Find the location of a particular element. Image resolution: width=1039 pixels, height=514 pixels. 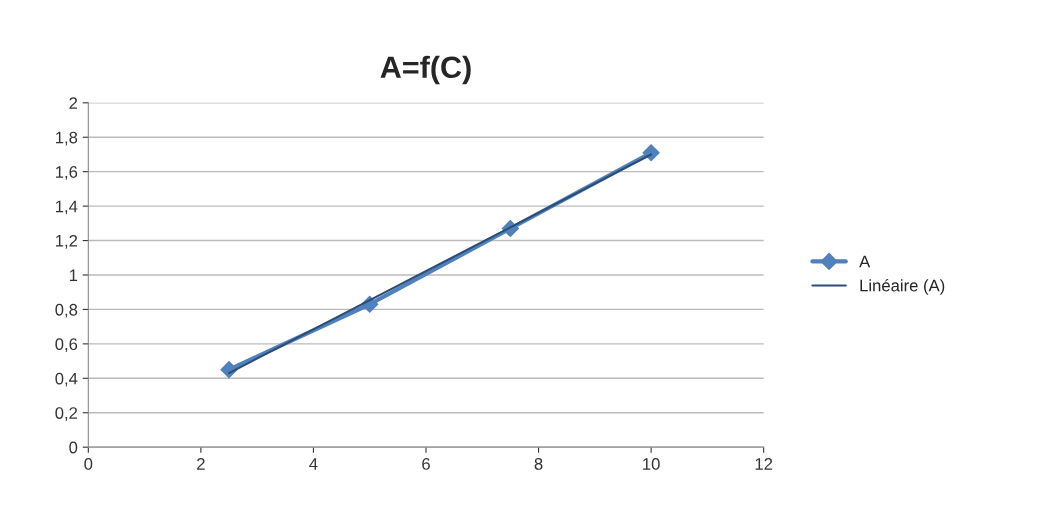

y-tick-label: 1,8 is located at coordinates (67, 138).